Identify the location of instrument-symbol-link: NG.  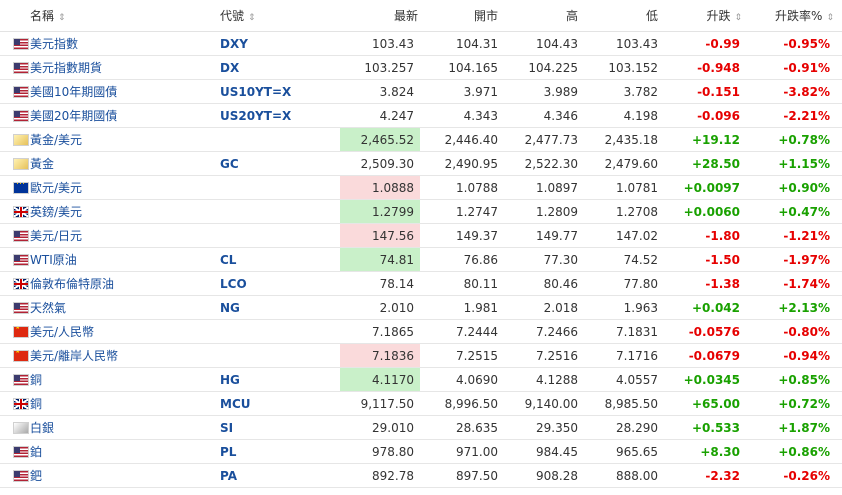
(230, 307).